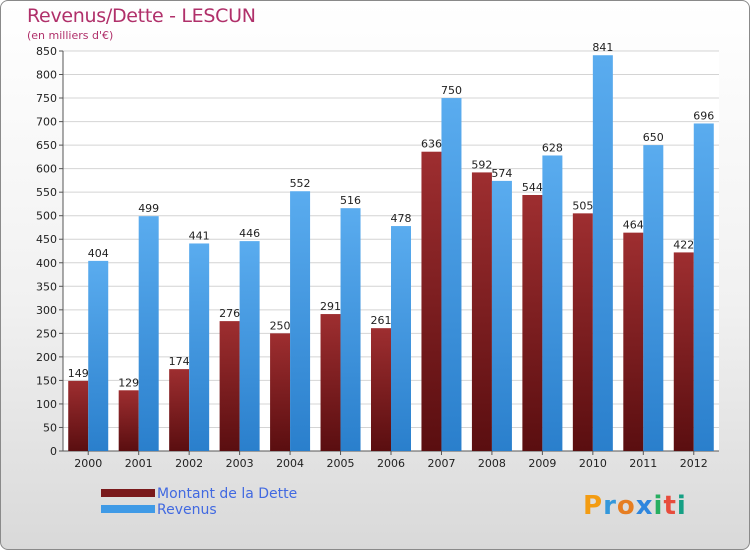 This screenshot has width=750, height=550. What do you see at coordinates (46, 404) in the screenshot?
I see `y-tick-label: 100` at bounding box center [46, 404].